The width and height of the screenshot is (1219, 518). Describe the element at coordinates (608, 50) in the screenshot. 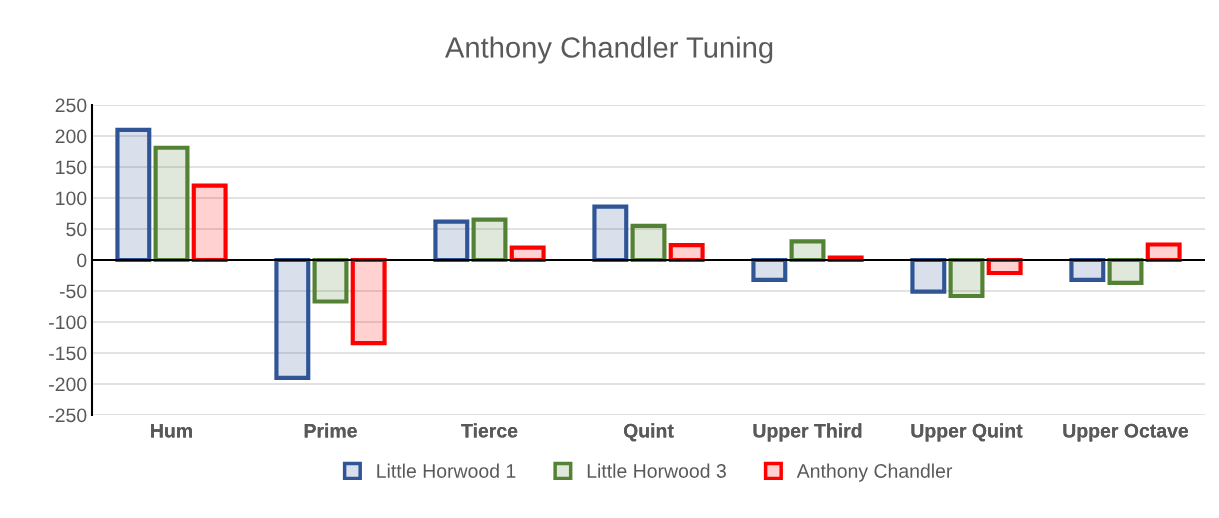

I see `chart-title: Anthony Chandler Tuning` at that location.